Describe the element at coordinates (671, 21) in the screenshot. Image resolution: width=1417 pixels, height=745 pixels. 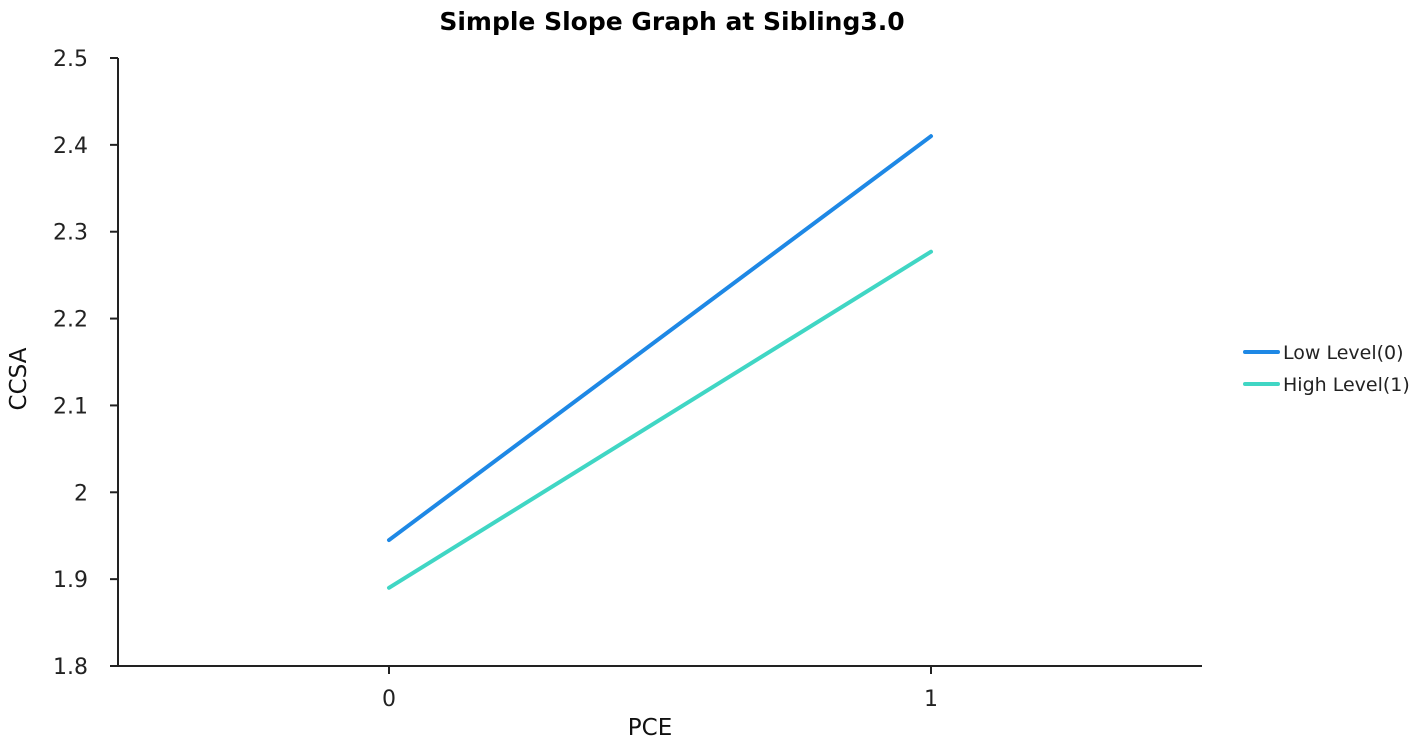
I see `chart-title: Simple Slope Graph at Sibling3.0` at that location.